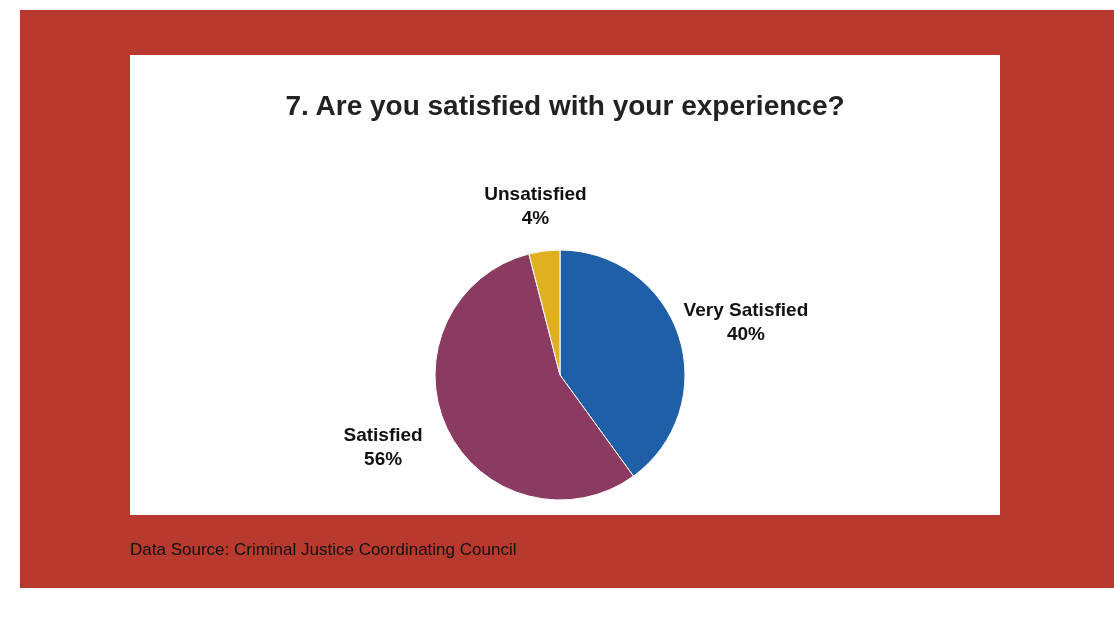 The width and height of the screenshot is (1114, 618). I want to click on slice-label: Unsatisfied, so click(535, 194).